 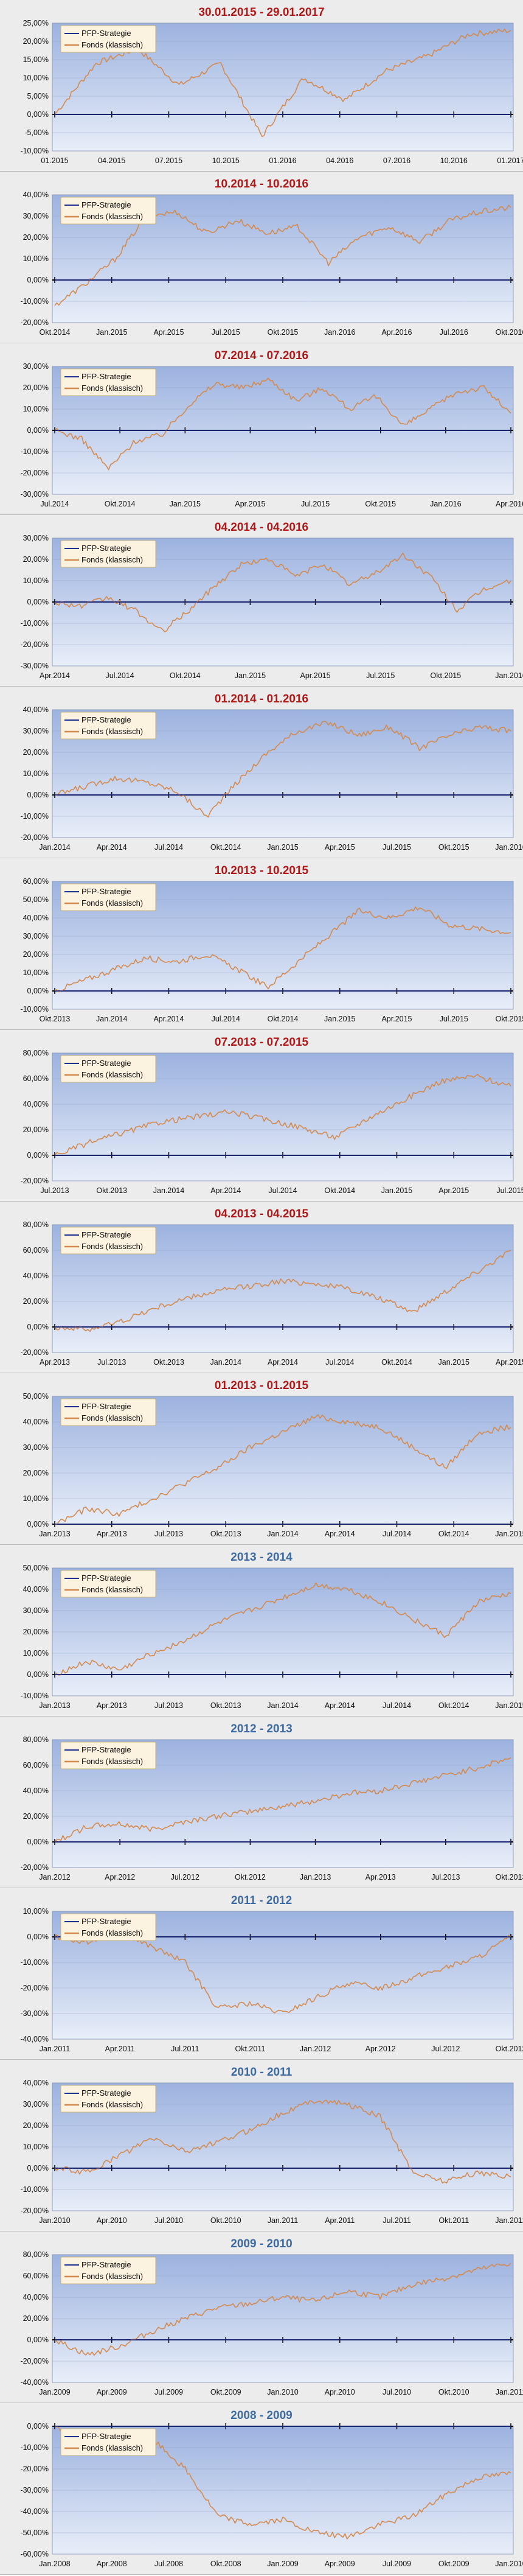 I want to click on x-tick-label: Apr.2012, so click(x=120, y=1877).